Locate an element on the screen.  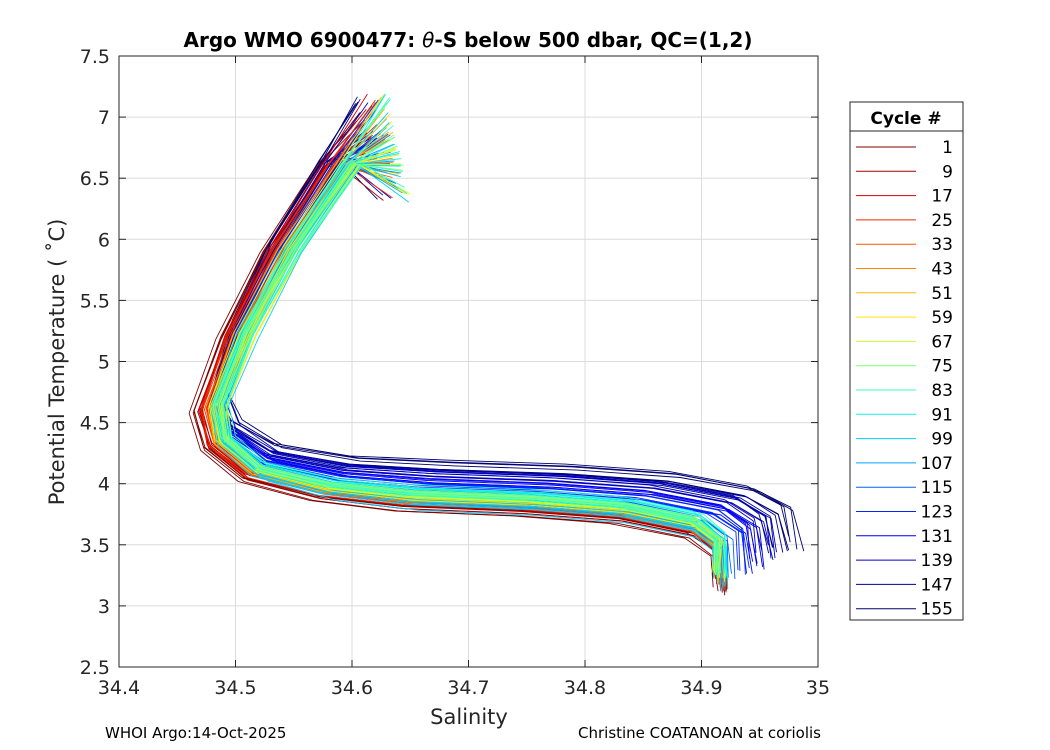
y-tick-label: 7 is located at coordinates (104, 118).